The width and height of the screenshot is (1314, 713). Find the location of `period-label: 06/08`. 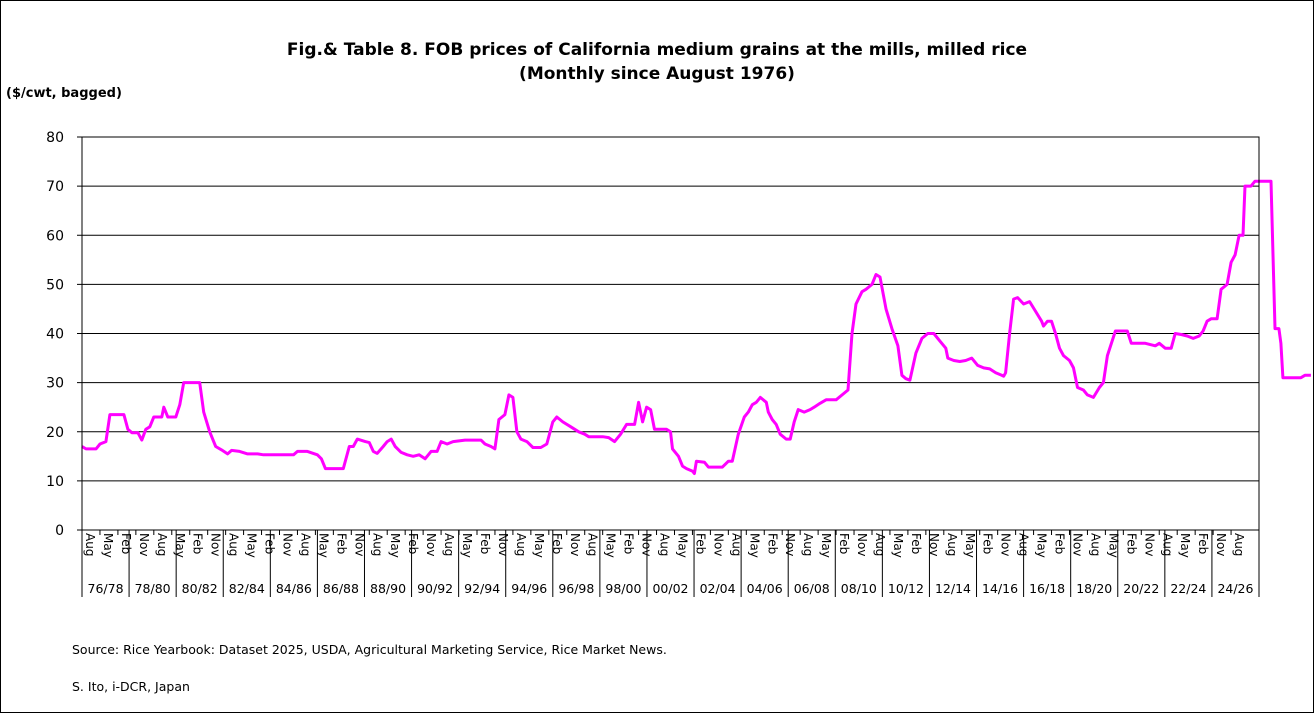

period-label: 06/08 is located at coordinates (812, 588).